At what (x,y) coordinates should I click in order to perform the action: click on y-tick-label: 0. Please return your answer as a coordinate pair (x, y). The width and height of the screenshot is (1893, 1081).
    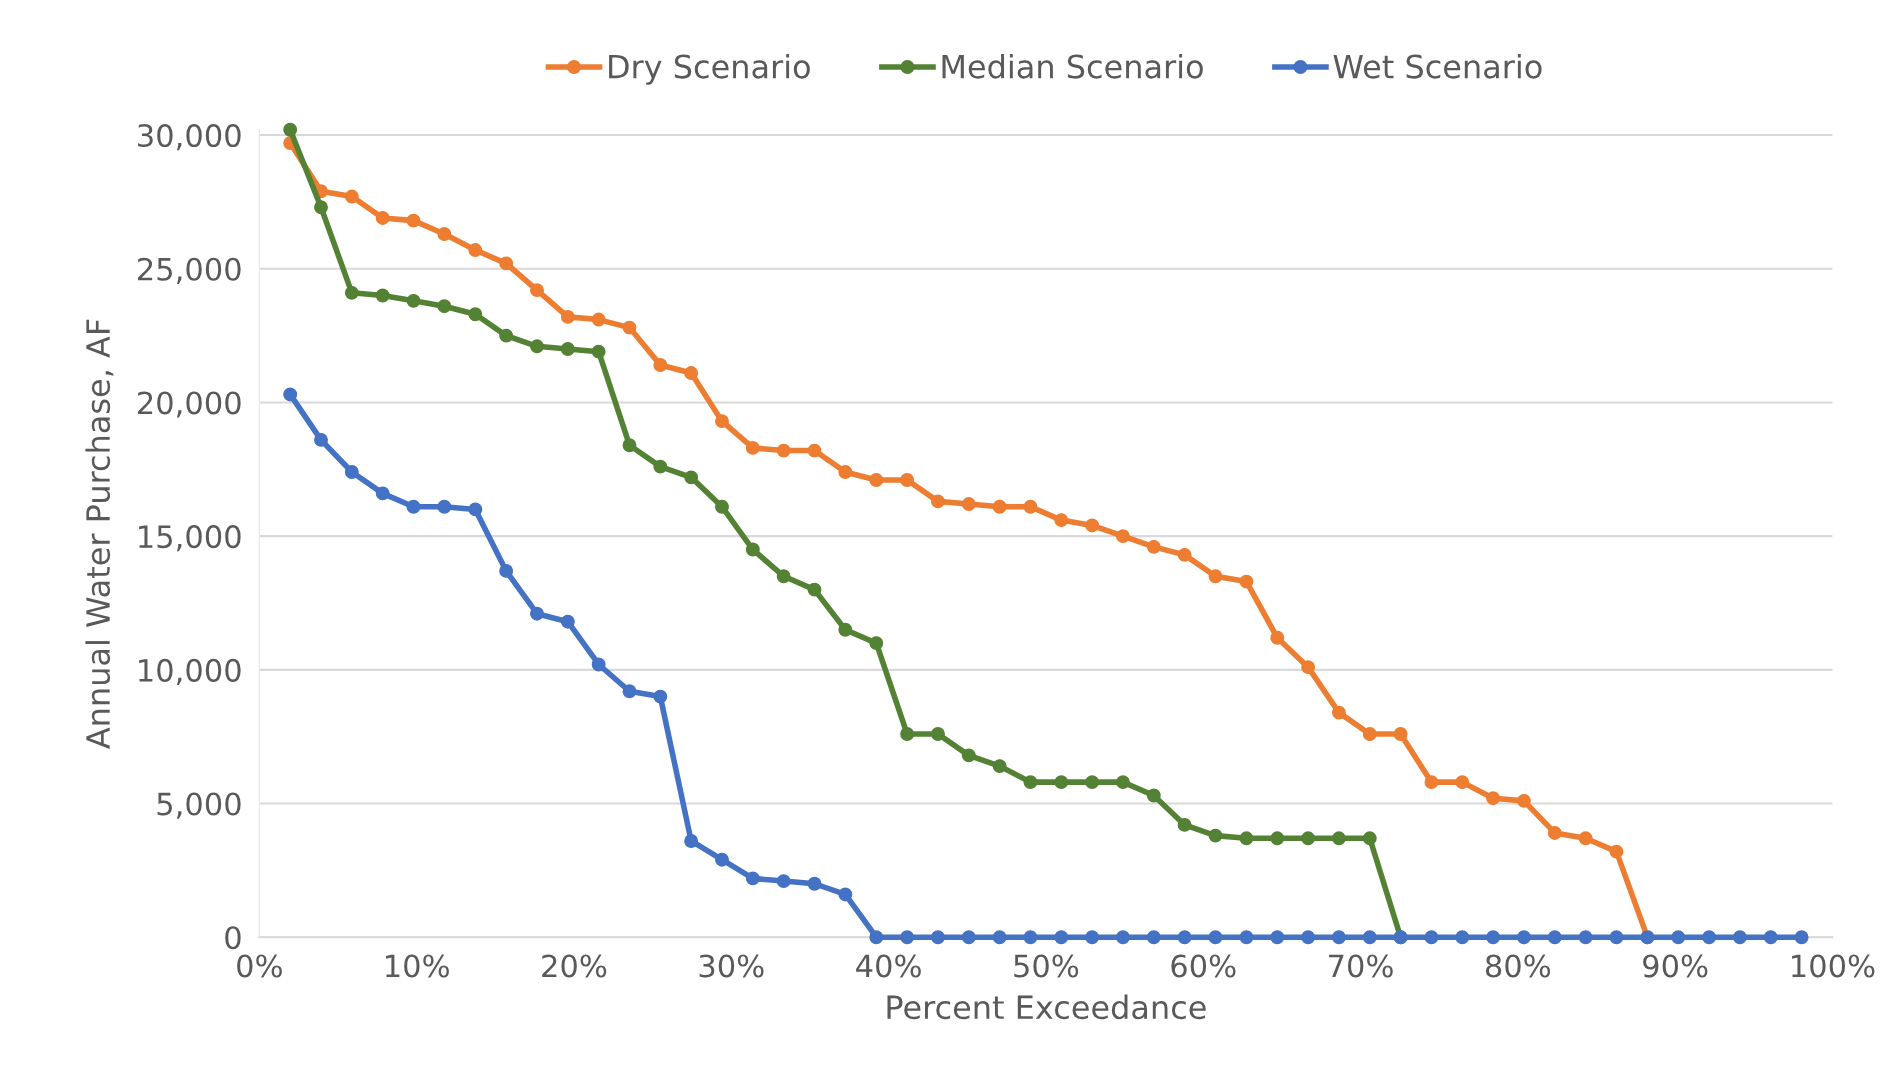
    Looking at the image, I should click on (233, 938).